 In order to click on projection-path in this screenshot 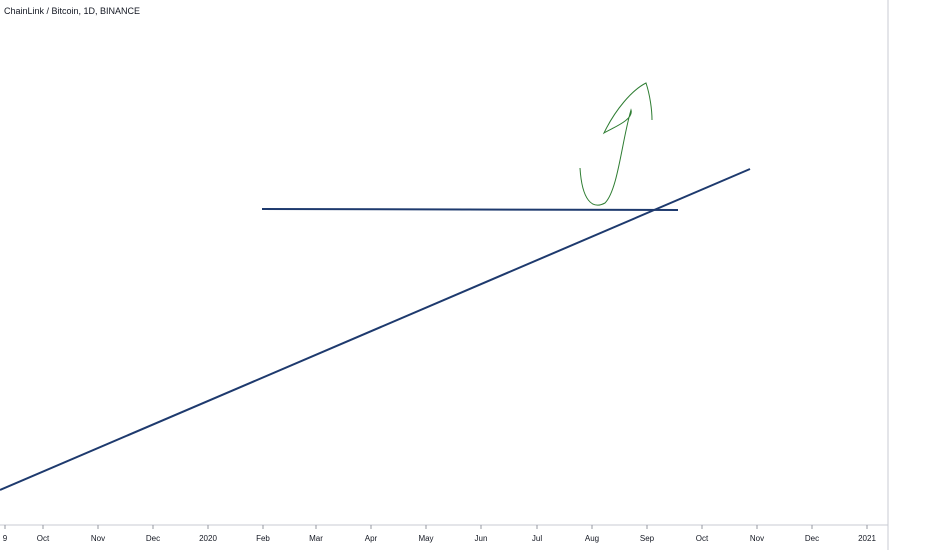, I will do `click(616, 144)`.